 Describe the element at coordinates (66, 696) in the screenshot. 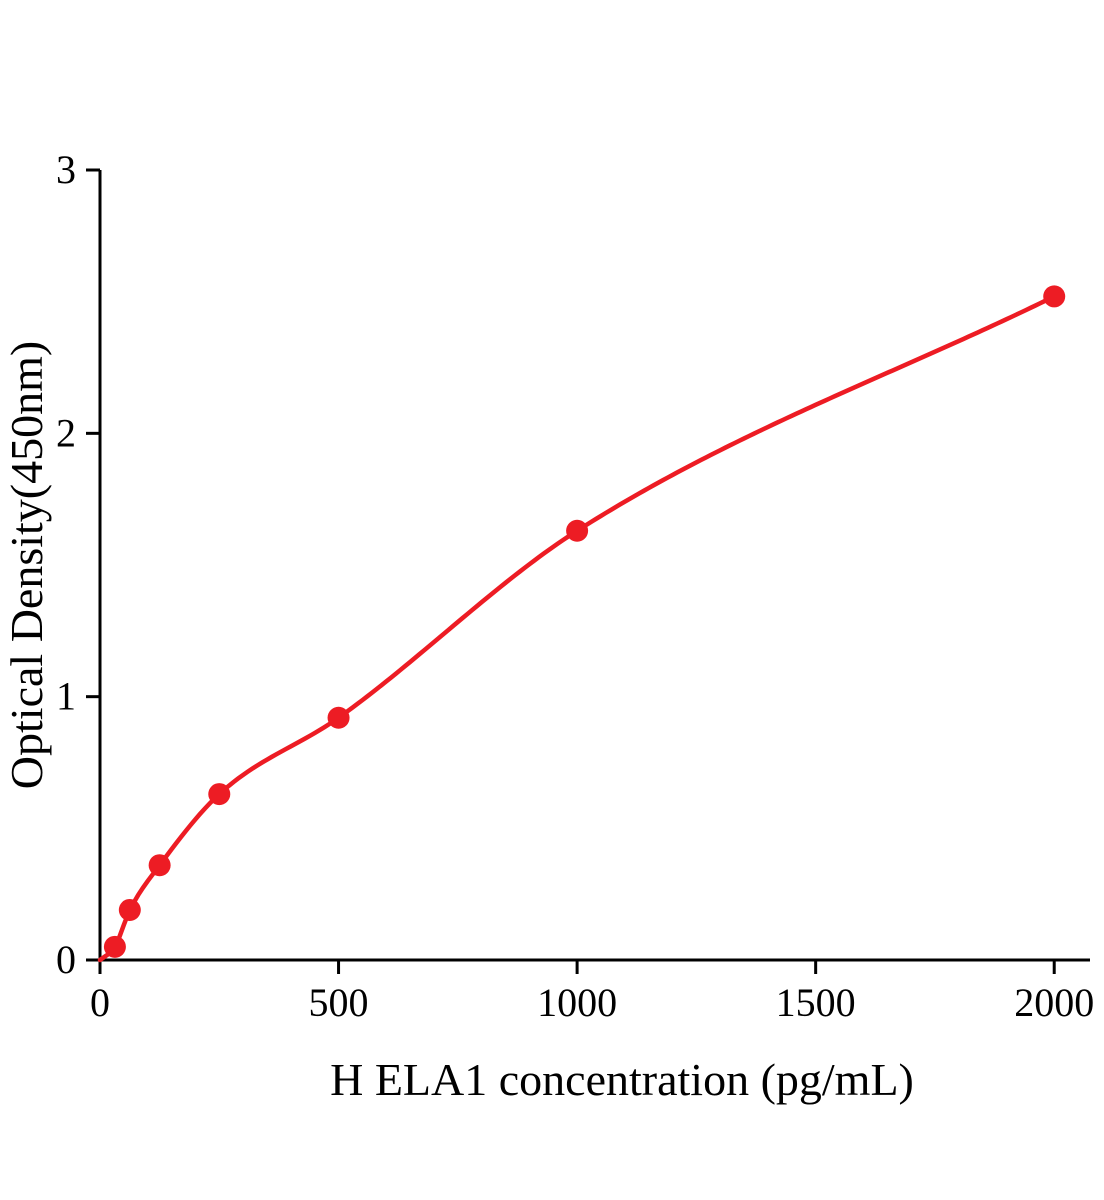

I see `y-tick-label: 1` at that location.